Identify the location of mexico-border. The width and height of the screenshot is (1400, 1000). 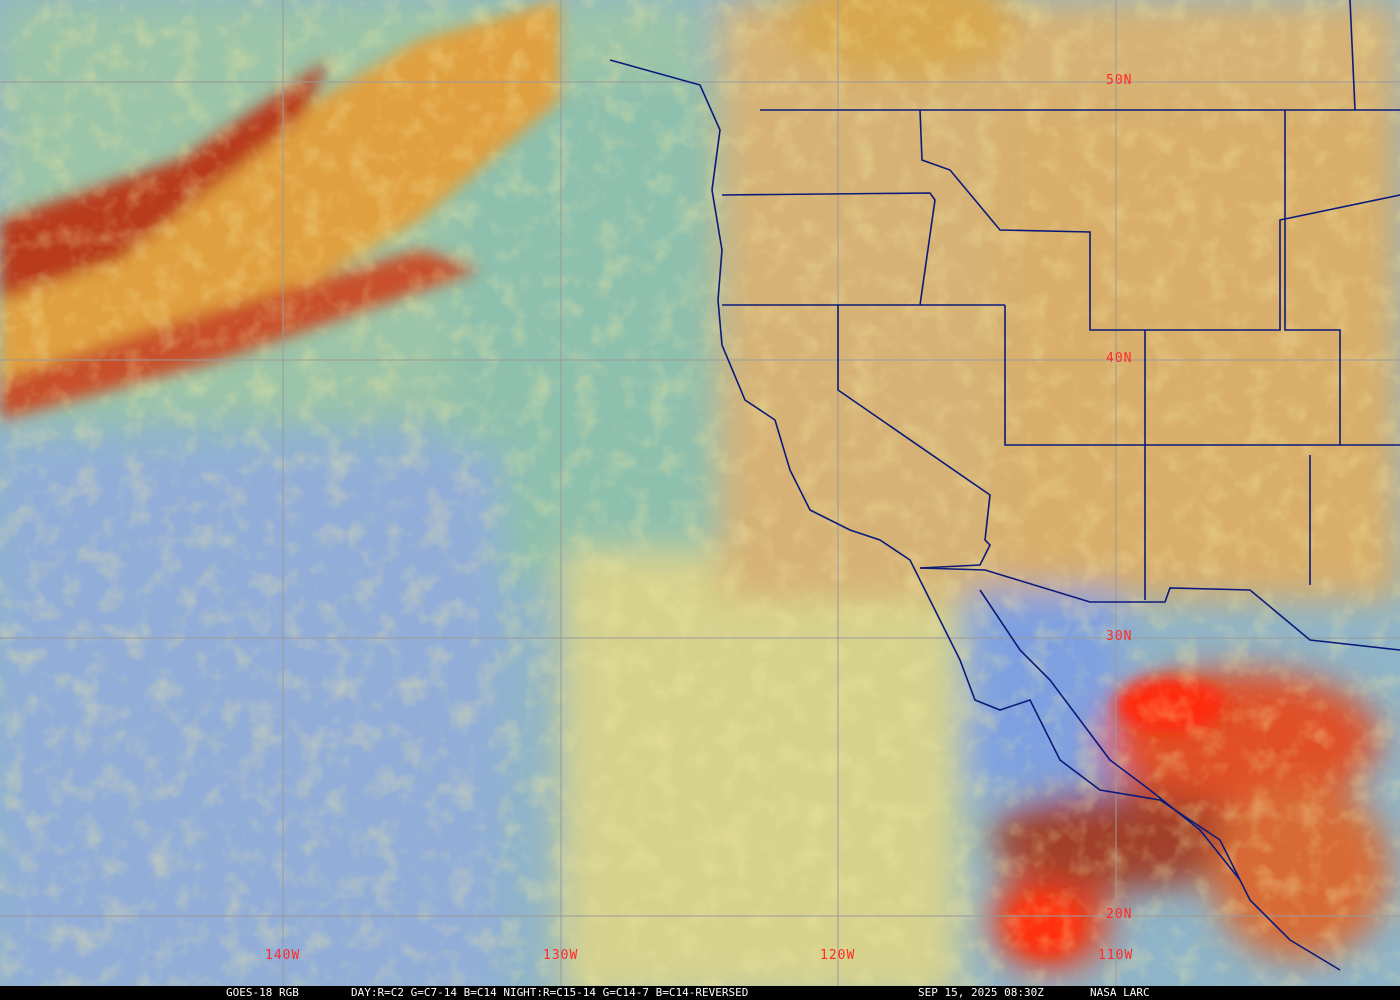
(1159, 609).